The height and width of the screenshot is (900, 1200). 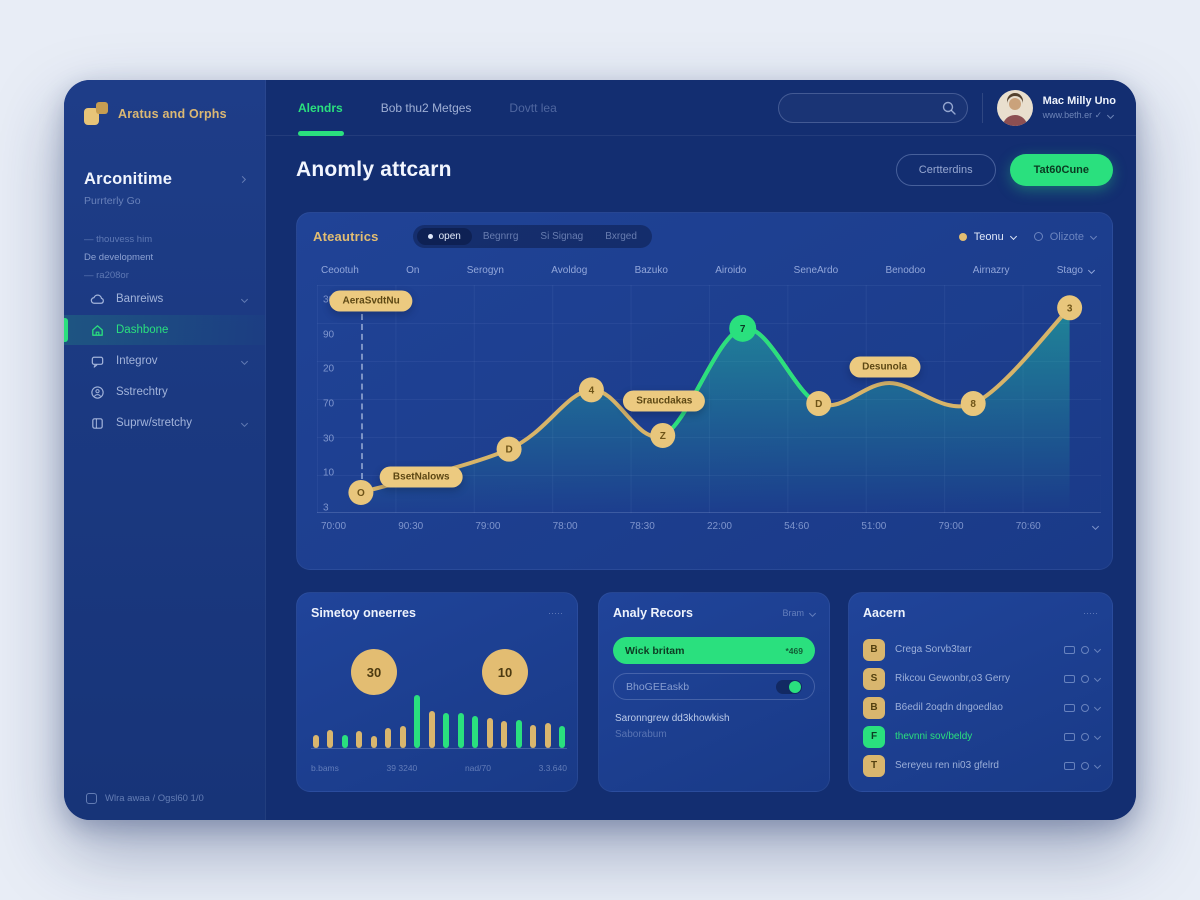 What do you see at coordinates (164, 423) in the screenshot?
I see `sidebar-item-suprw-stretchy: Suprw/stretchy` at bounding box center [164, 423].